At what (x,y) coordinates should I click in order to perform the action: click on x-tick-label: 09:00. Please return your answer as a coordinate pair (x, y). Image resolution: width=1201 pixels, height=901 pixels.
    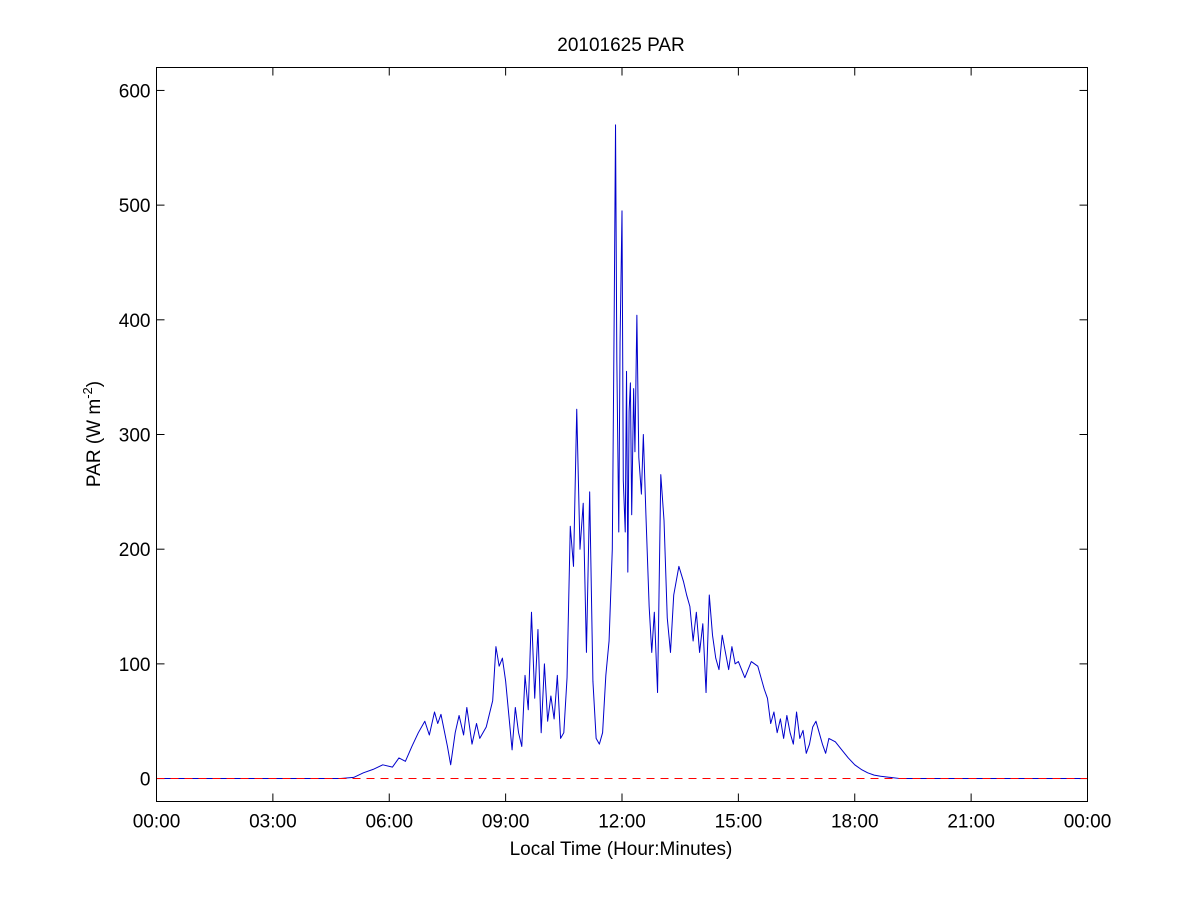
    Looking at the image, I should click on (506, 822).